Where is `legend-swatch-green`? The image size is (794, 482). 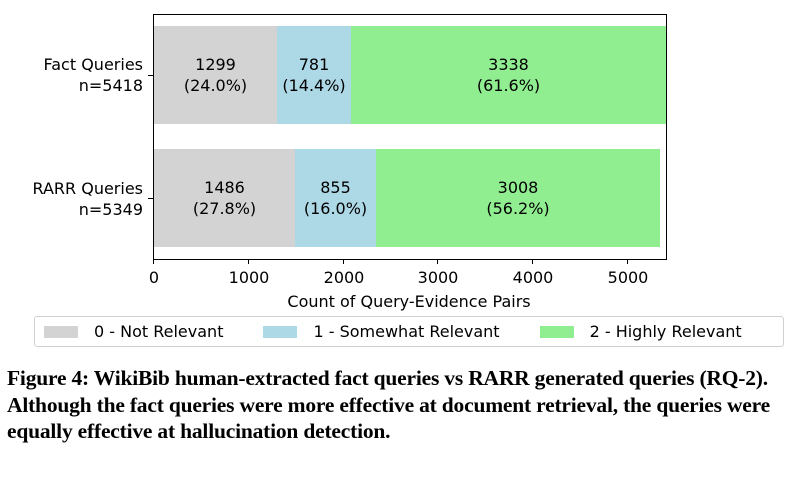
legend-swatch-green is located at coordinates (556, 331).